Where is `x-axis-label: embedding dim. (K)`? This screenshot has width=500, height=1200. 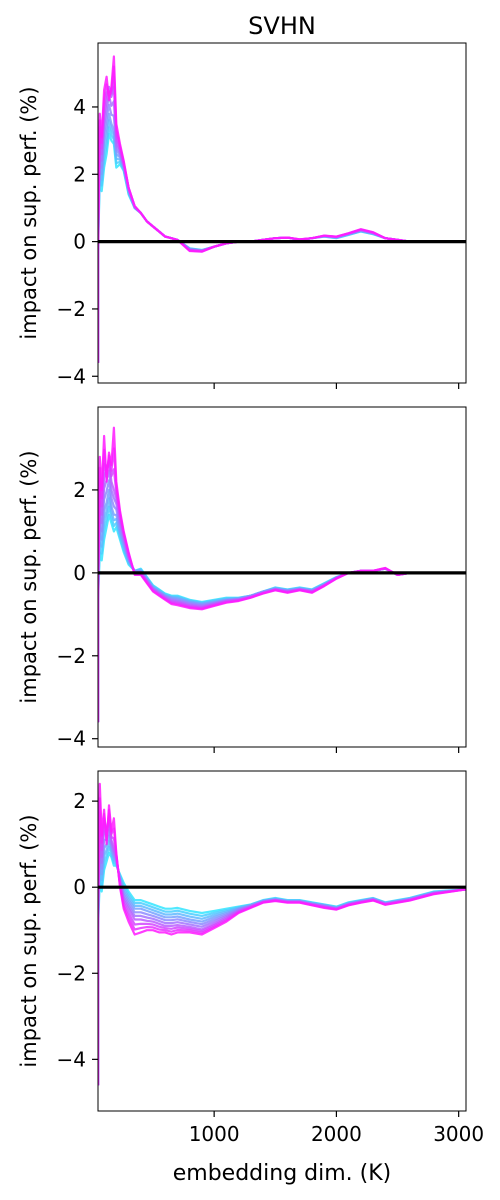
x-axis-label: embedding dim. (K) is located at coordinates (282, 1173).